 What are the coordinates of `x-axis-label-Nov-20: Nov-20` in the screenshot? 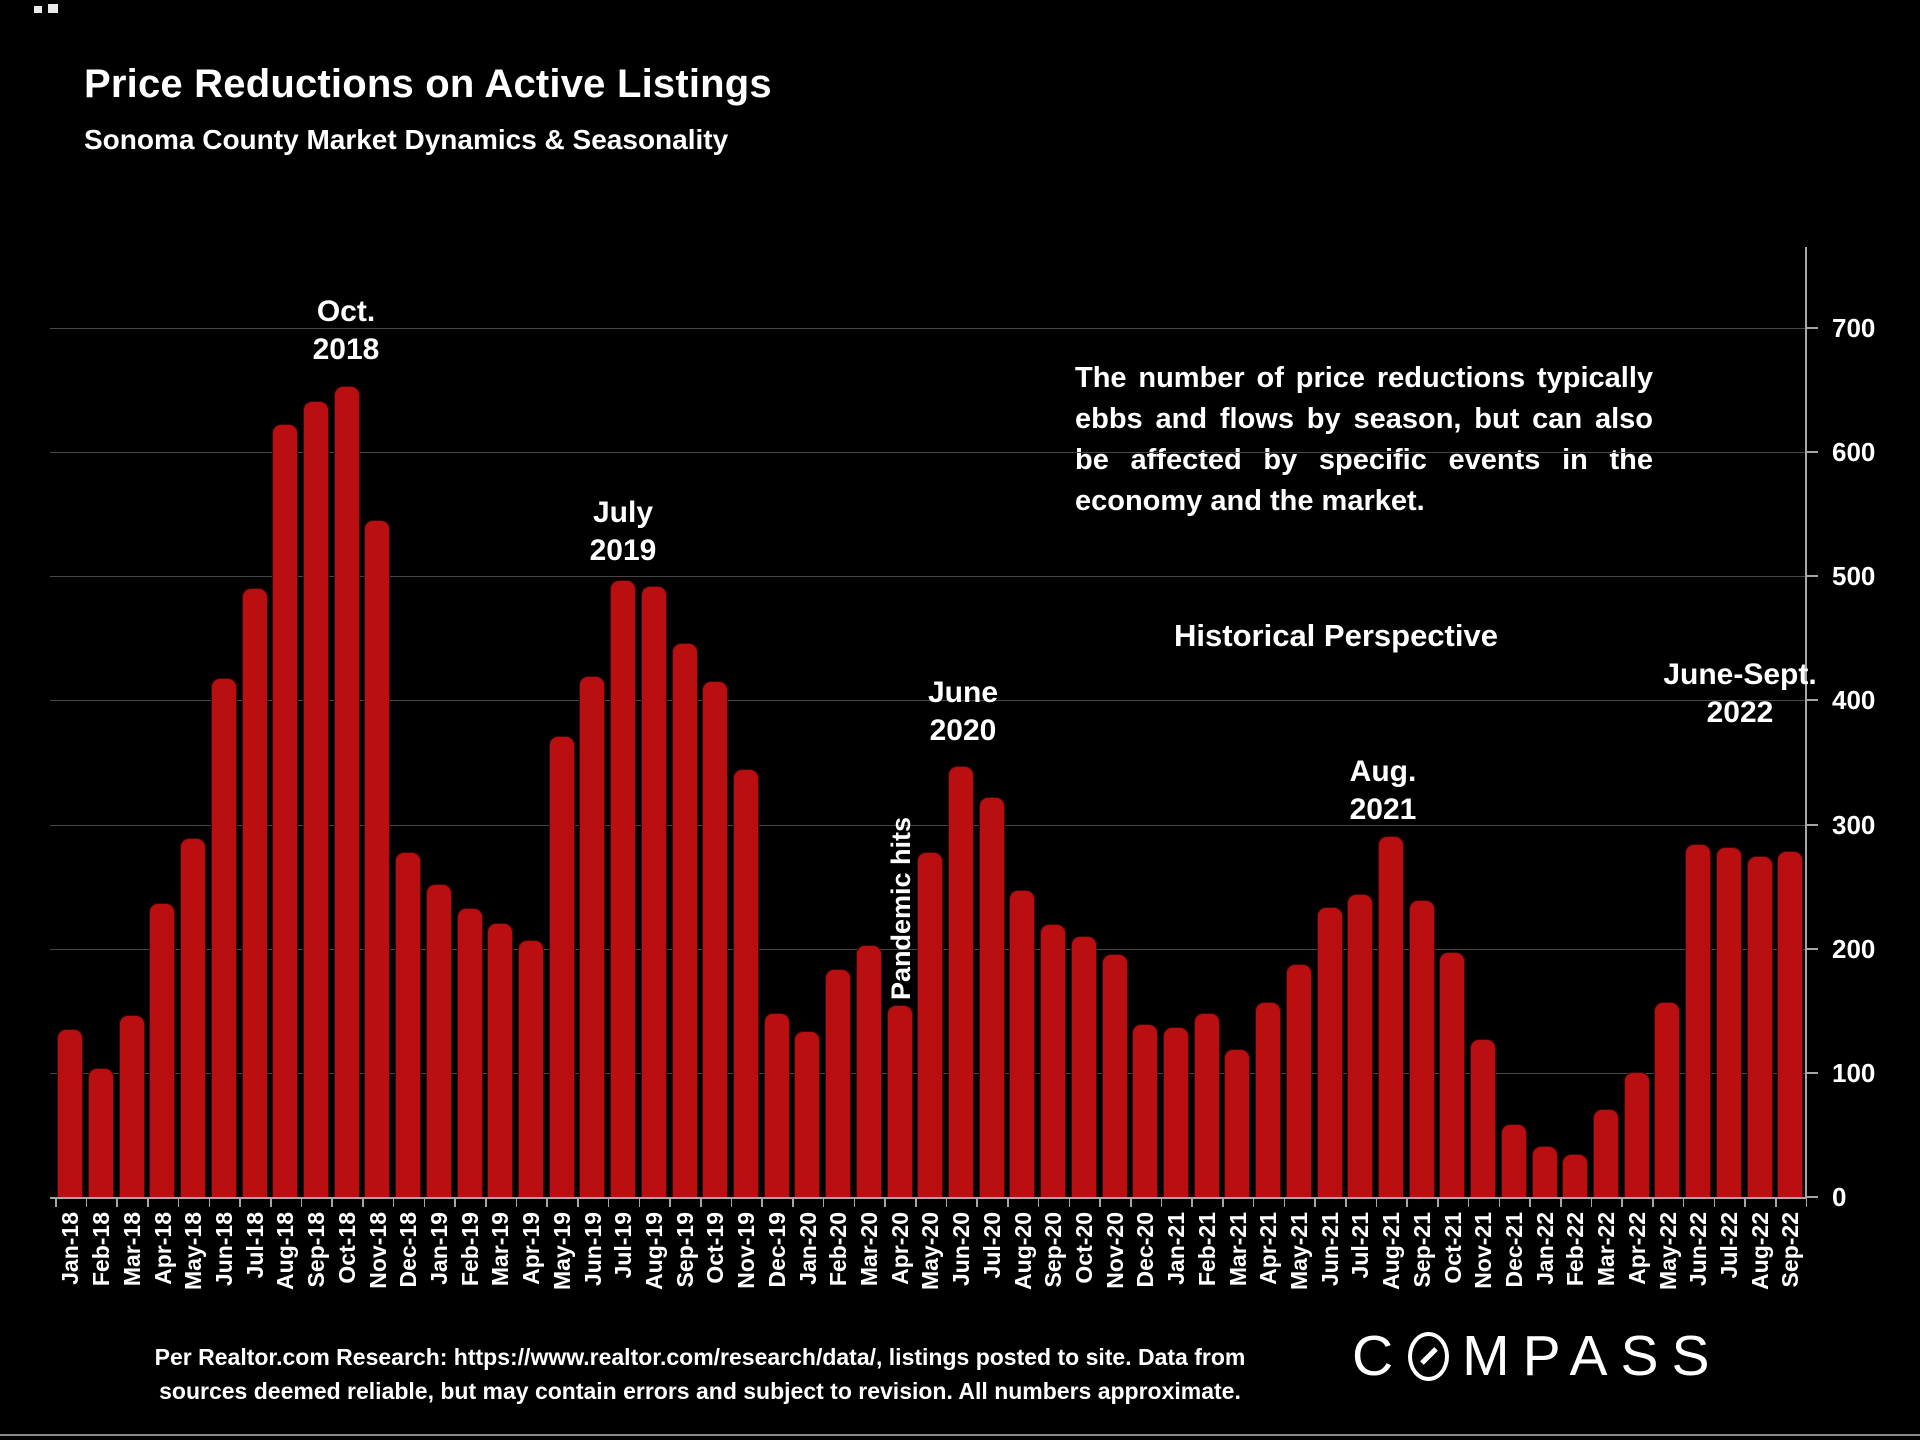 It's located at (1114, 1250).